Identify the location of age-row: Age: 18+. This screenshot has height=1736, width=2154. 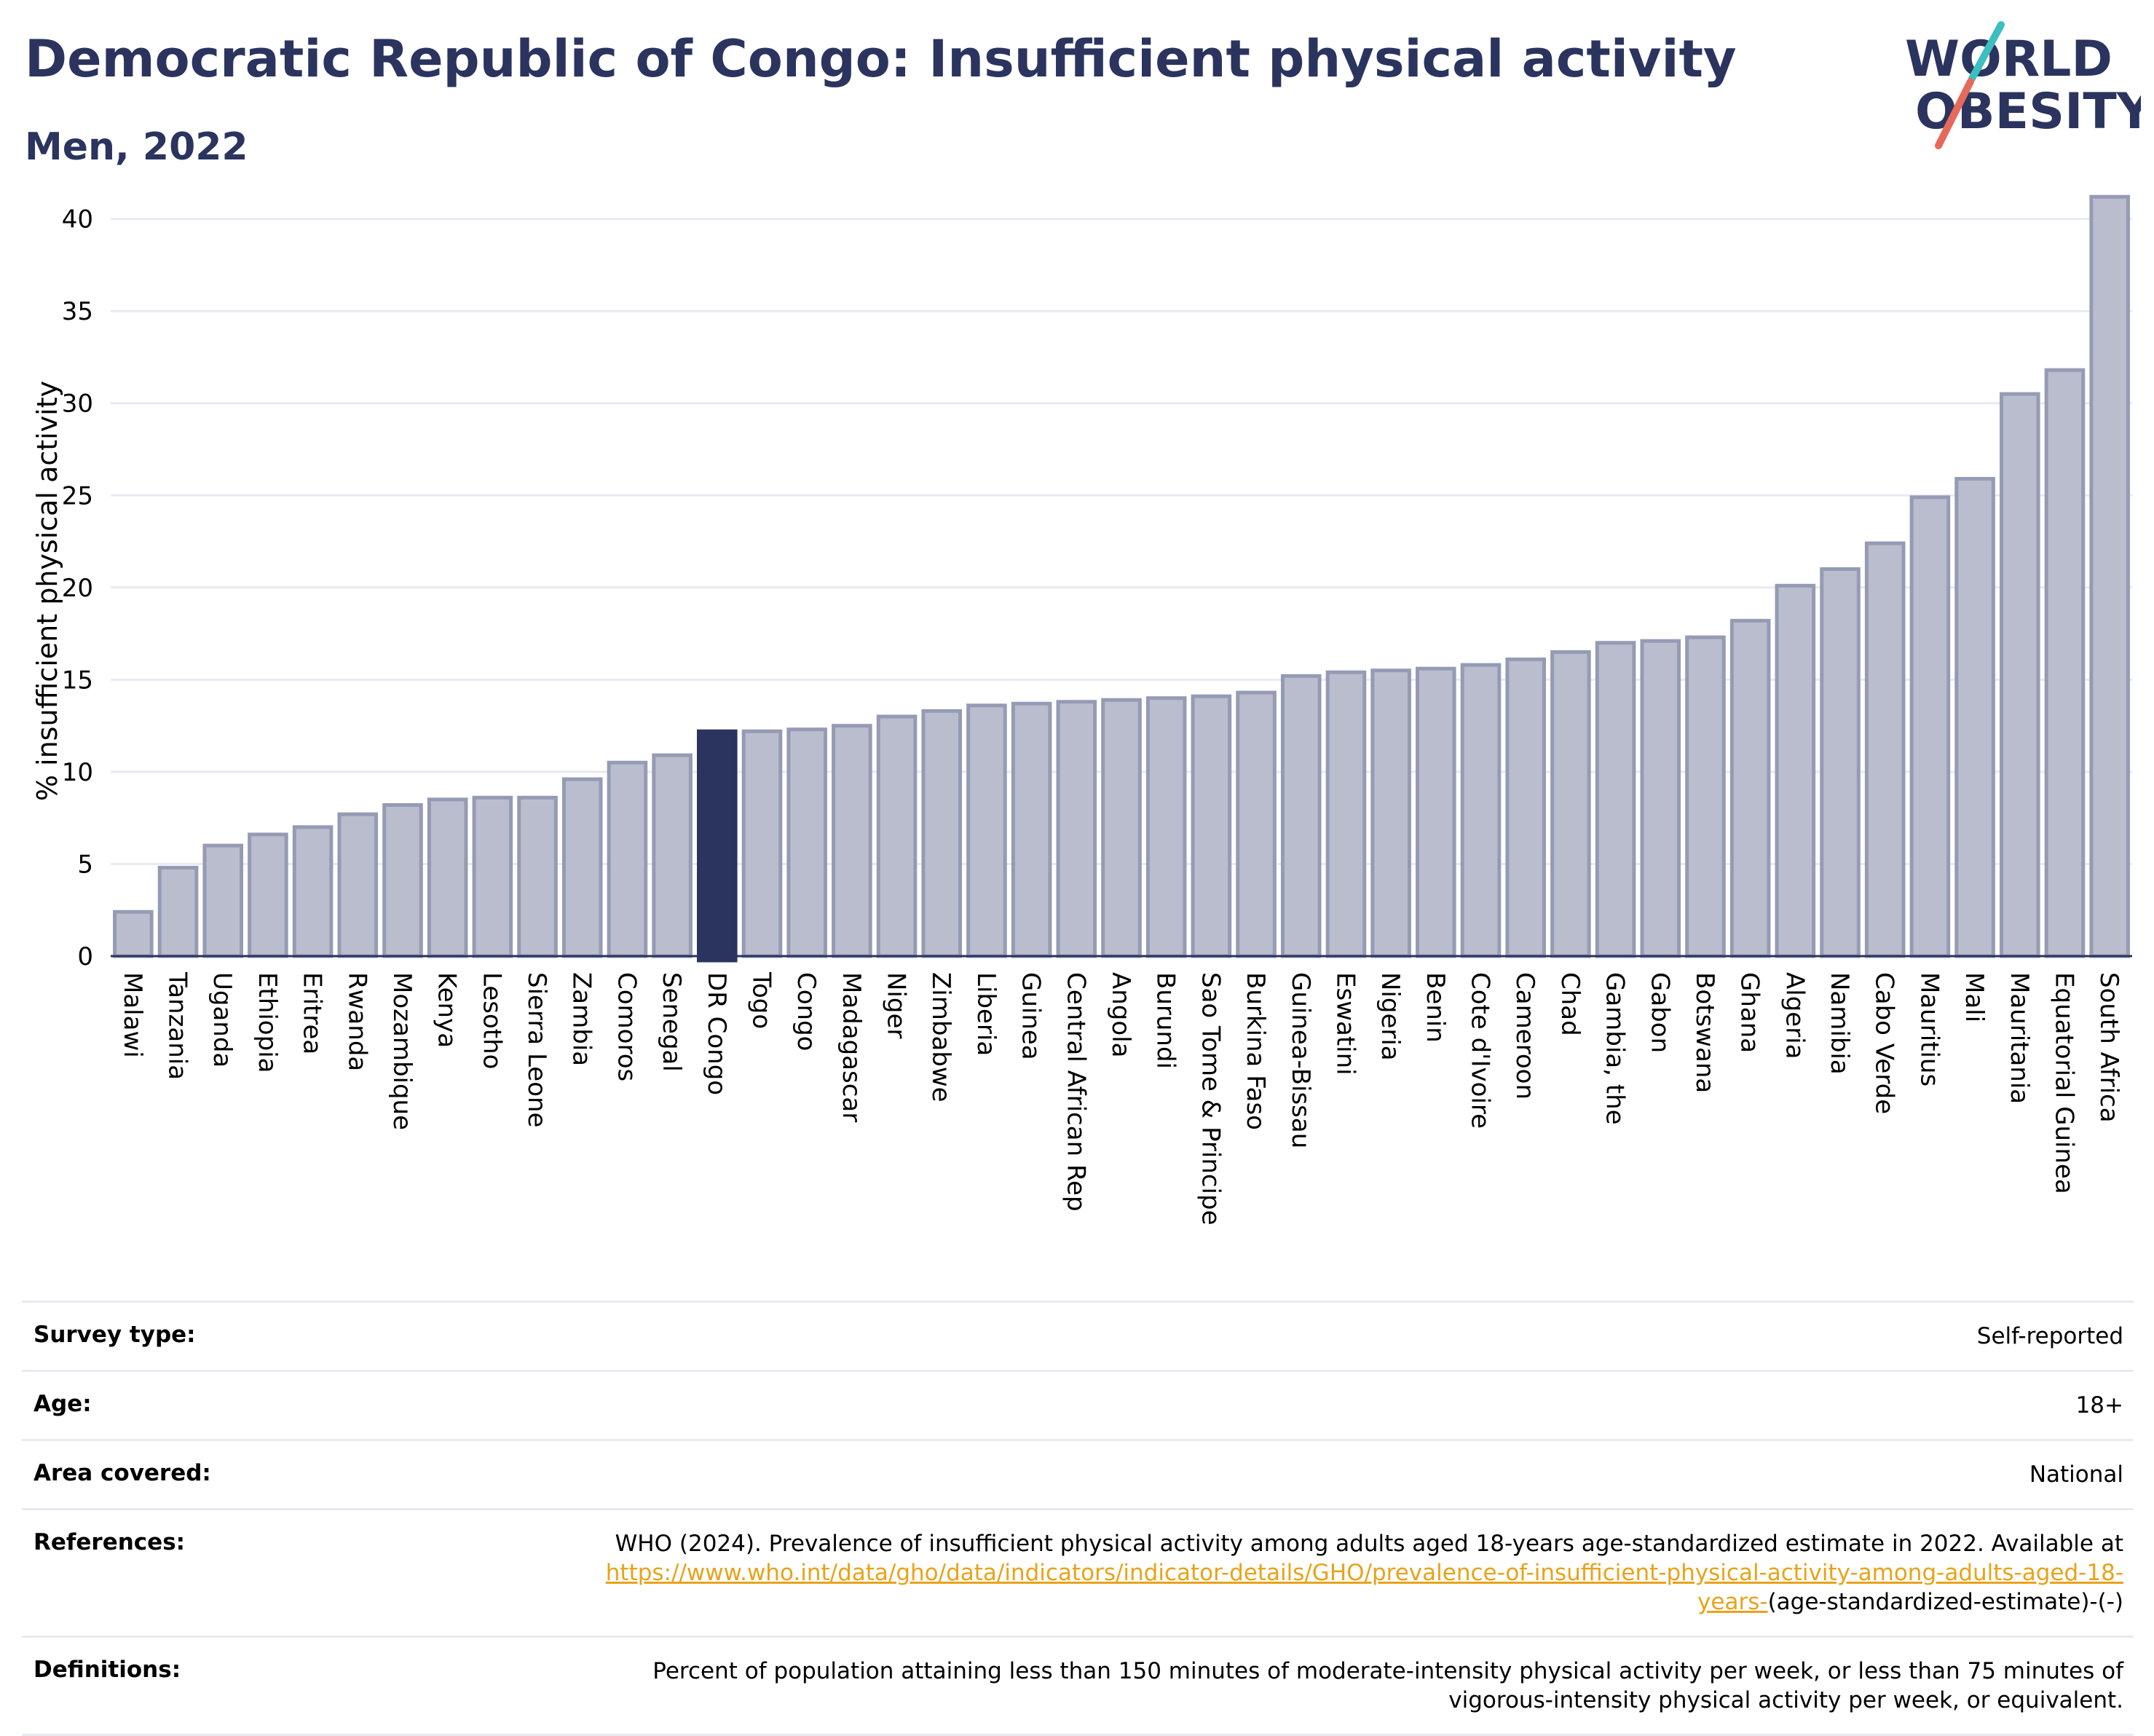
(1078, 1404).